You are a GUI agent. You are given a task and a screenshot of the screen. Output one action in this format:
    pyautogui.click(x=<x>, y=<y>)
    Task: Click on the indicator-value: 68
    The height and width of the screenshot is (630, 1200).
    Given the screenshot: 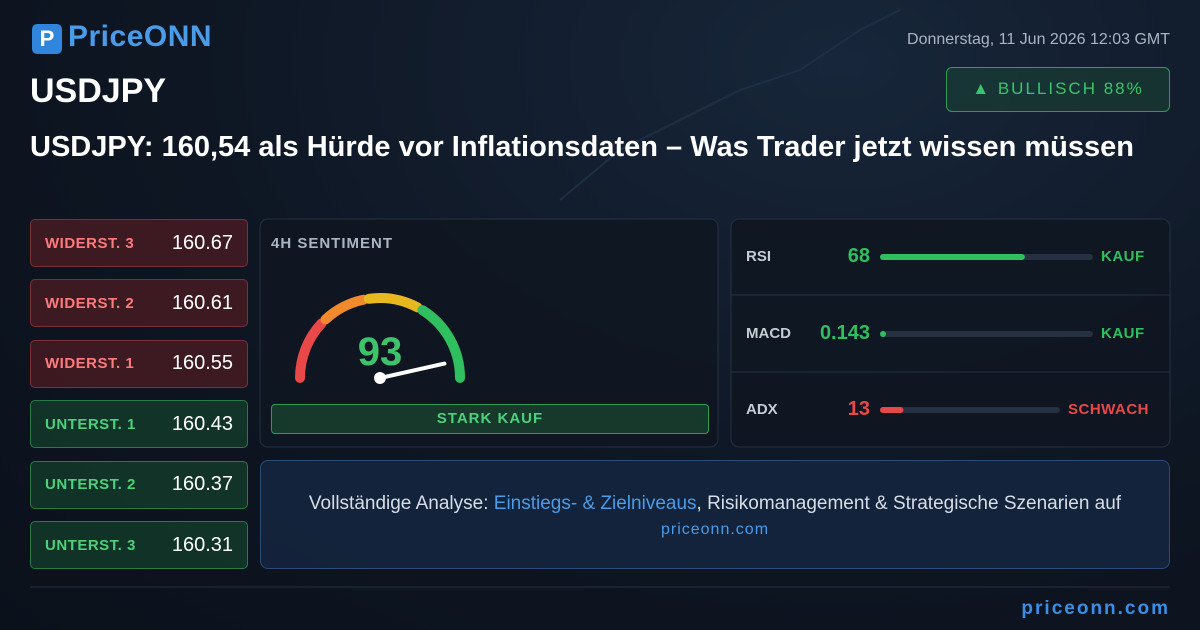 What is the action you would take?
    pyautogui.click(x=858, y=256)
    